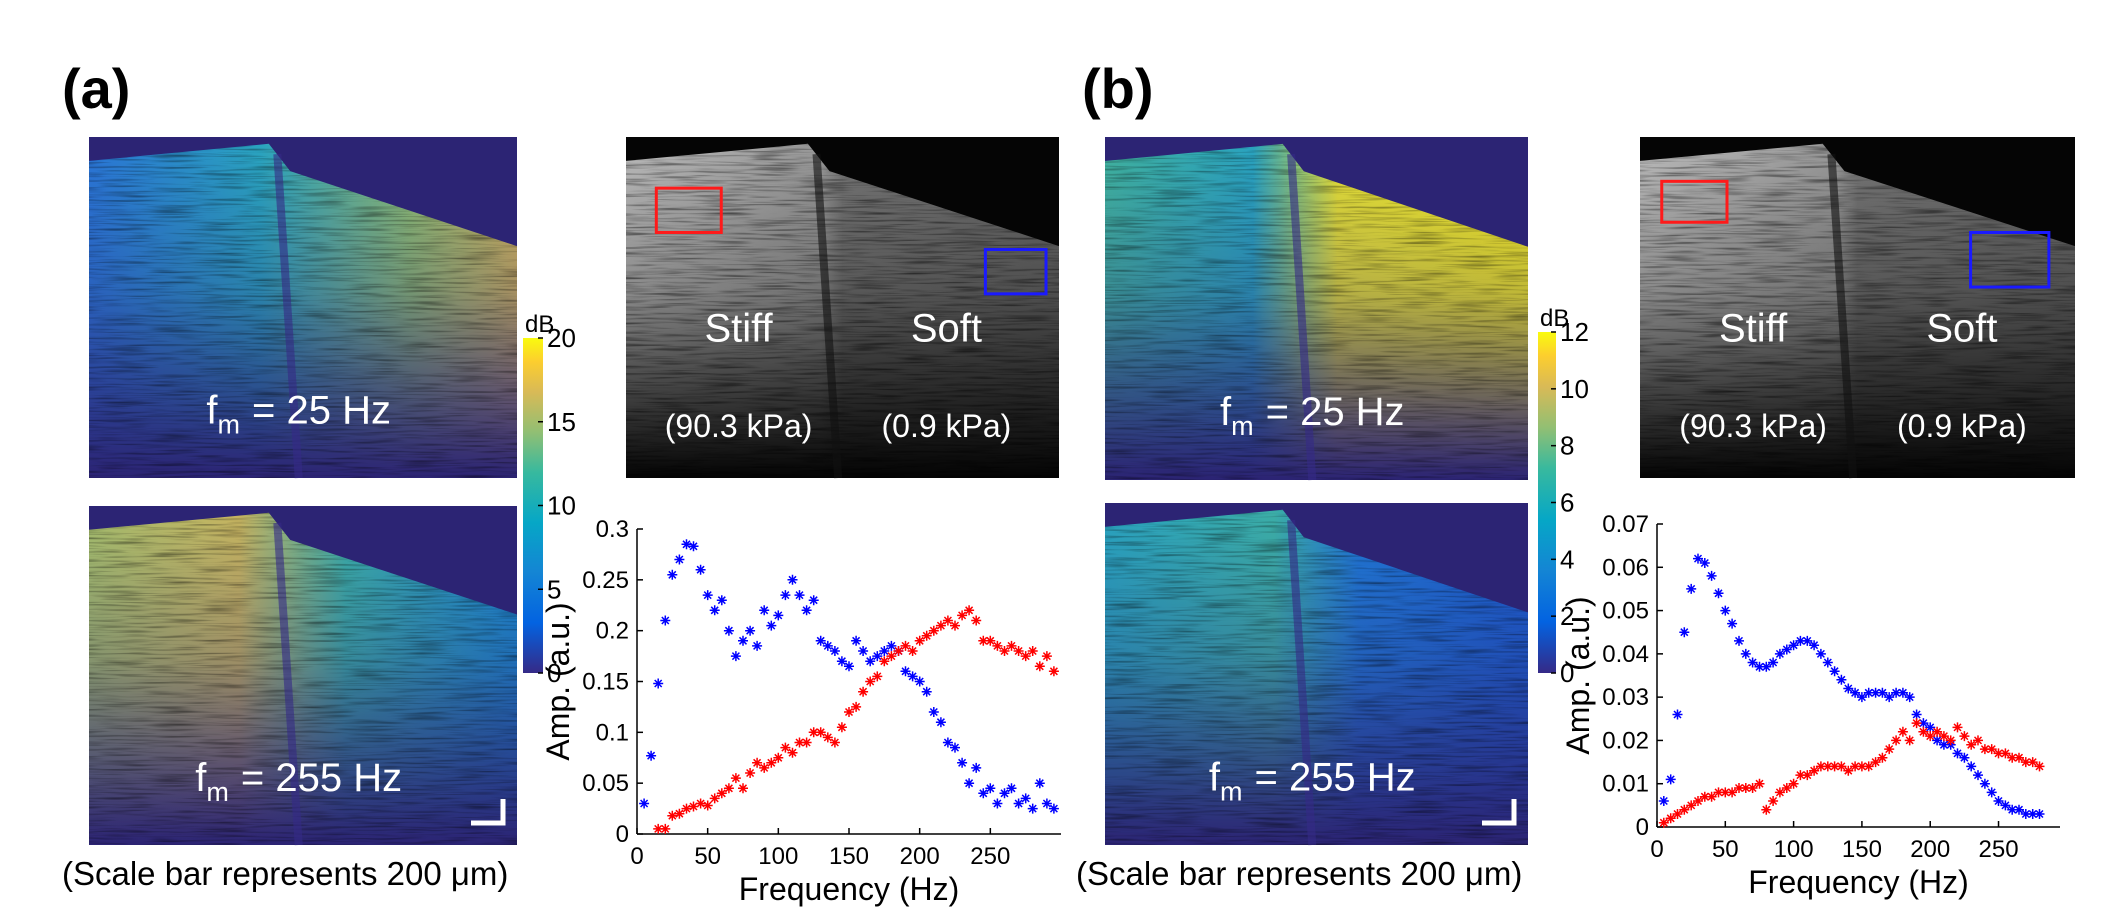  I want to click on oct-image, so click(1857, 308).